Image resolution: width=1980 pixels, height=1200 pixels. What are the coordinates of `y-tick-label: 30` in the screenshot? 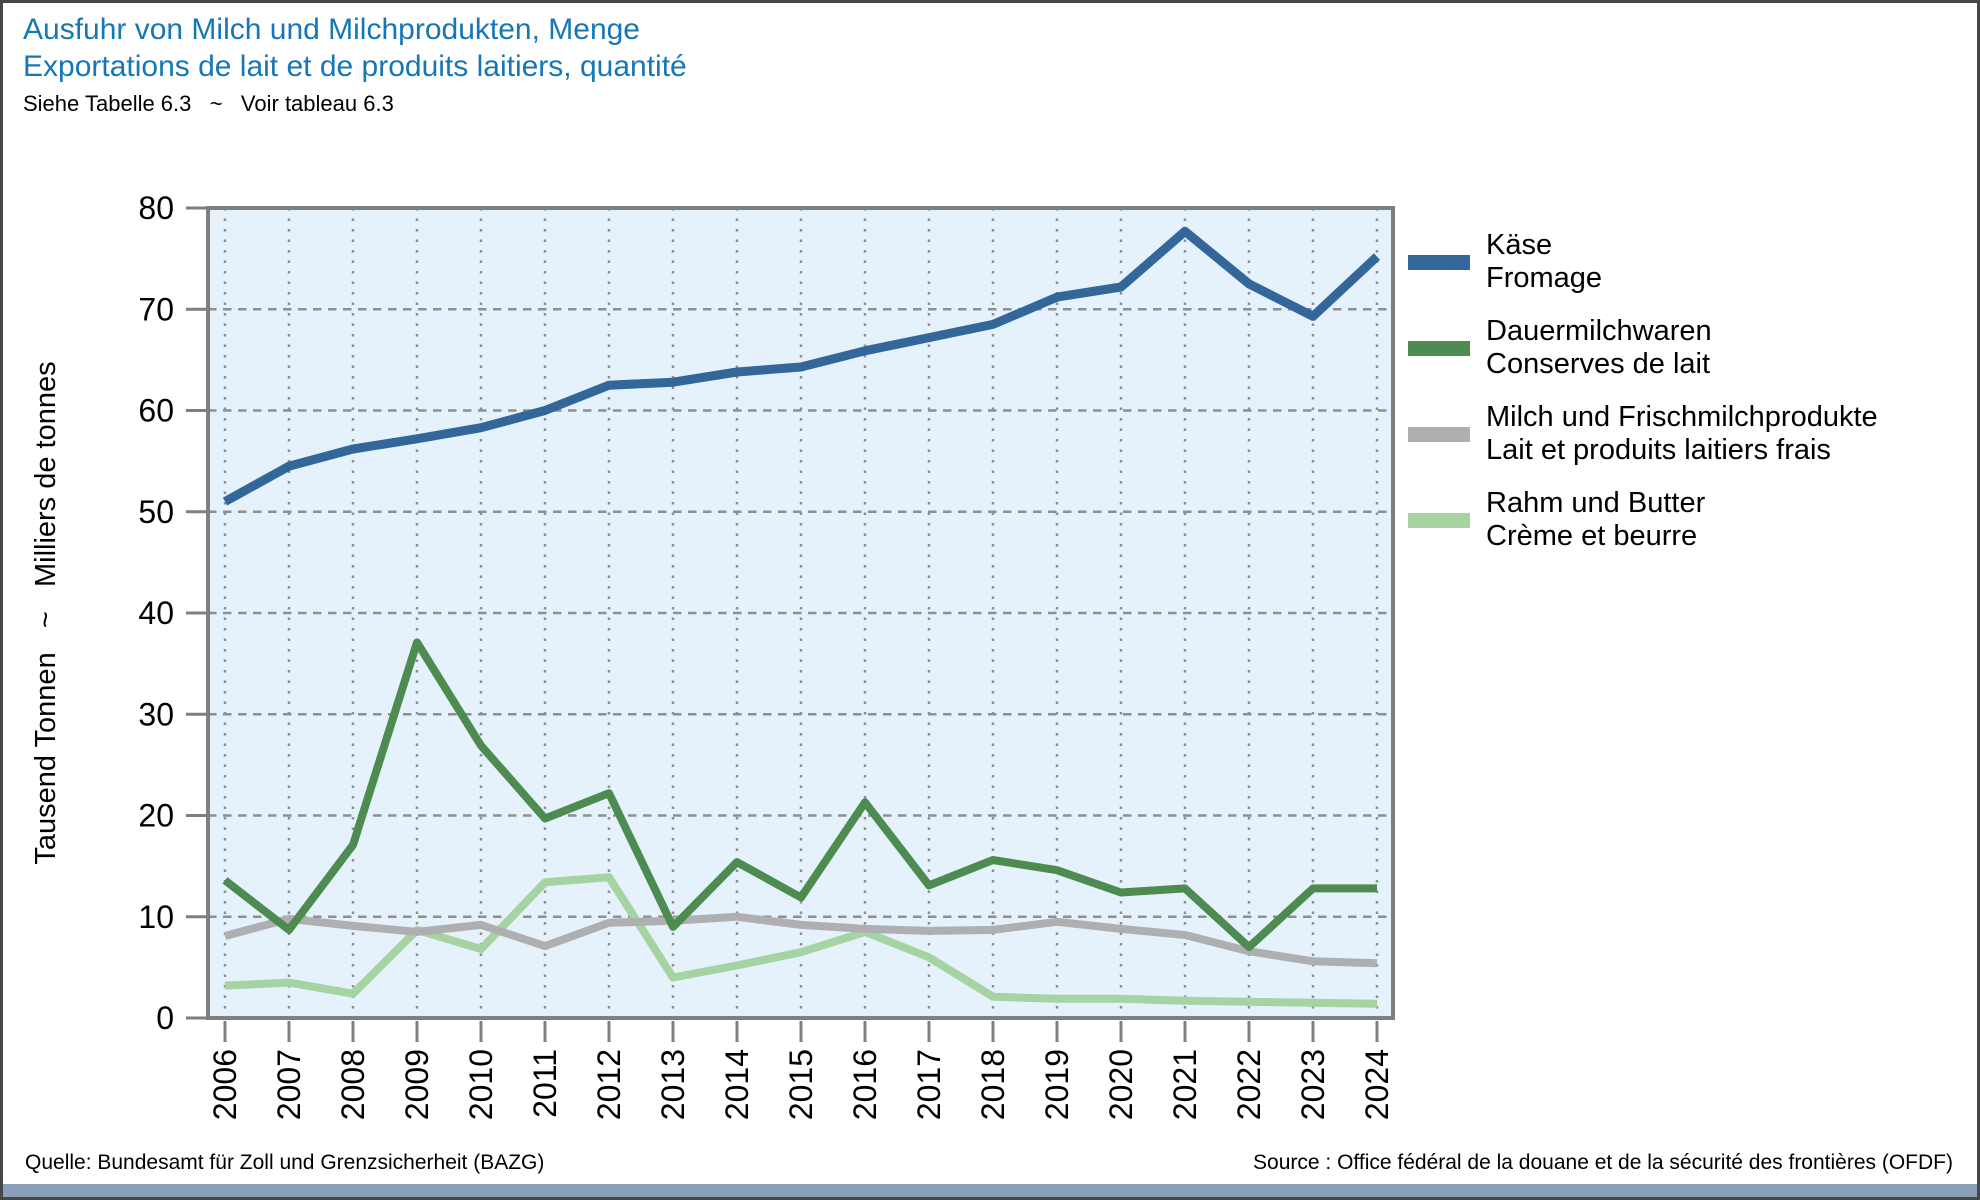 It's located at (156, 714).